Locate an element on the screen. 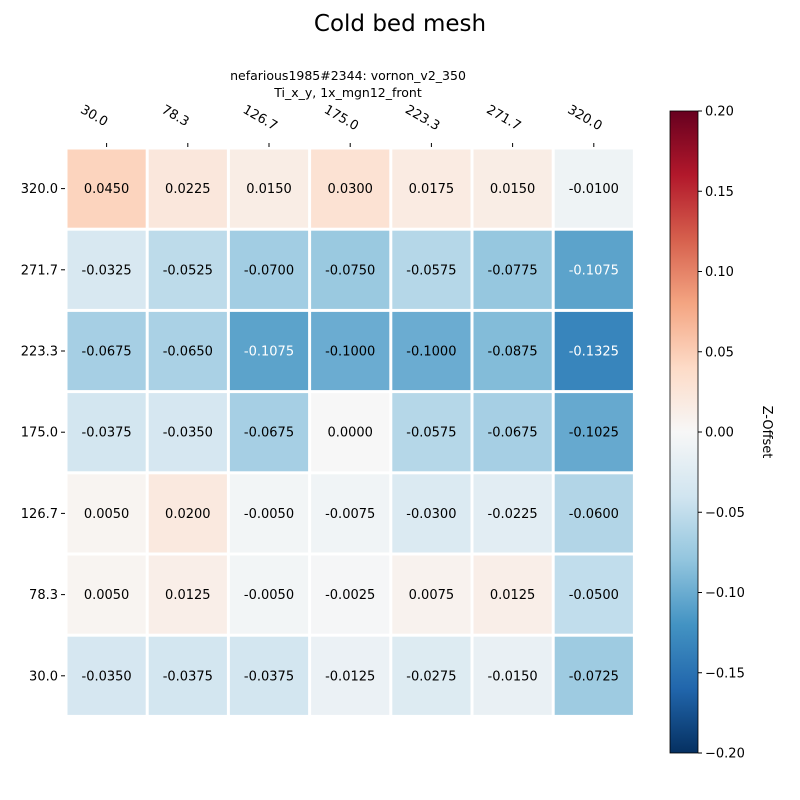  y-tick-label: 271.7 is located at coordinates (39, 270).